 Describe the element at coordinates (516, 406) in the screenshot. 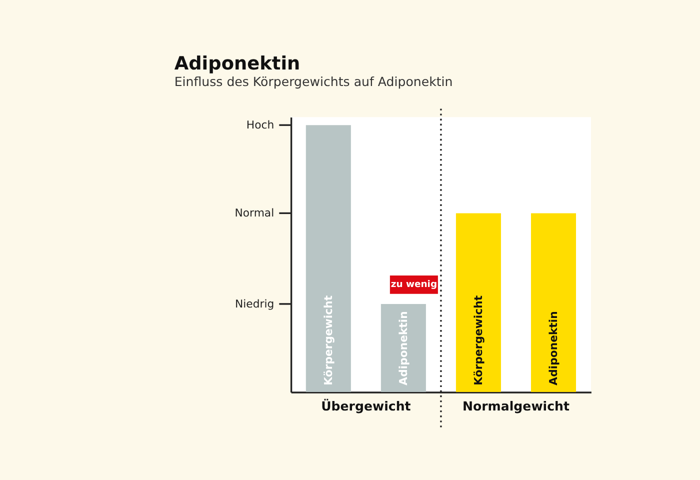

I see `text: Normalgewicht` at that location.